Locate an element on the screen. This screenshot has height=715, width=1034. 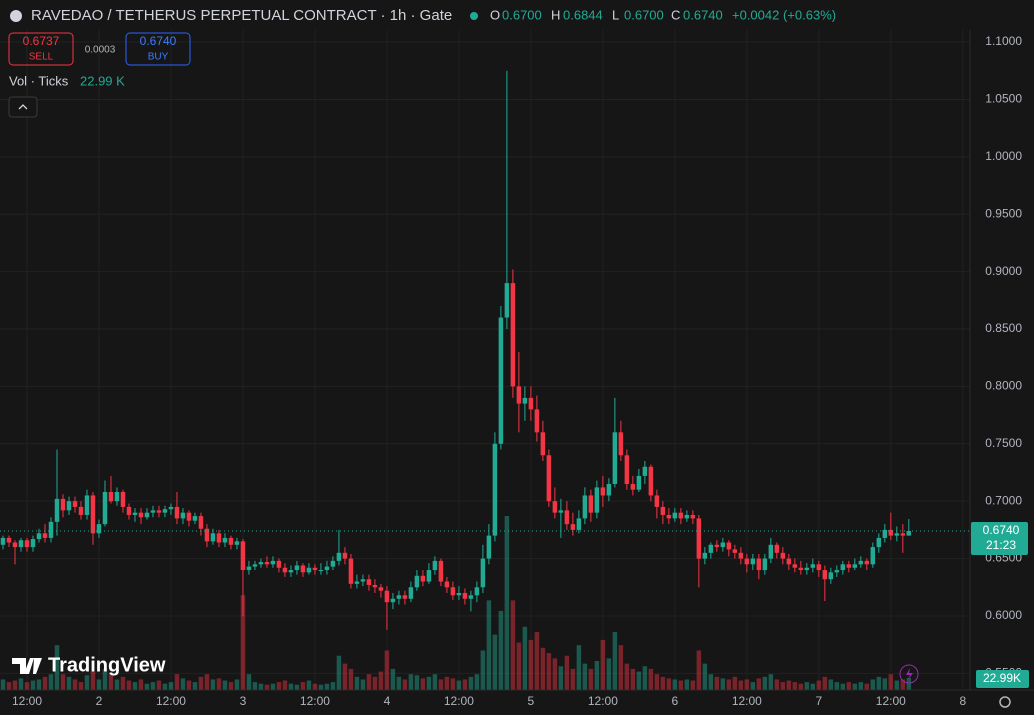
spread: 0.0003 is located at coordinates (100, 50).